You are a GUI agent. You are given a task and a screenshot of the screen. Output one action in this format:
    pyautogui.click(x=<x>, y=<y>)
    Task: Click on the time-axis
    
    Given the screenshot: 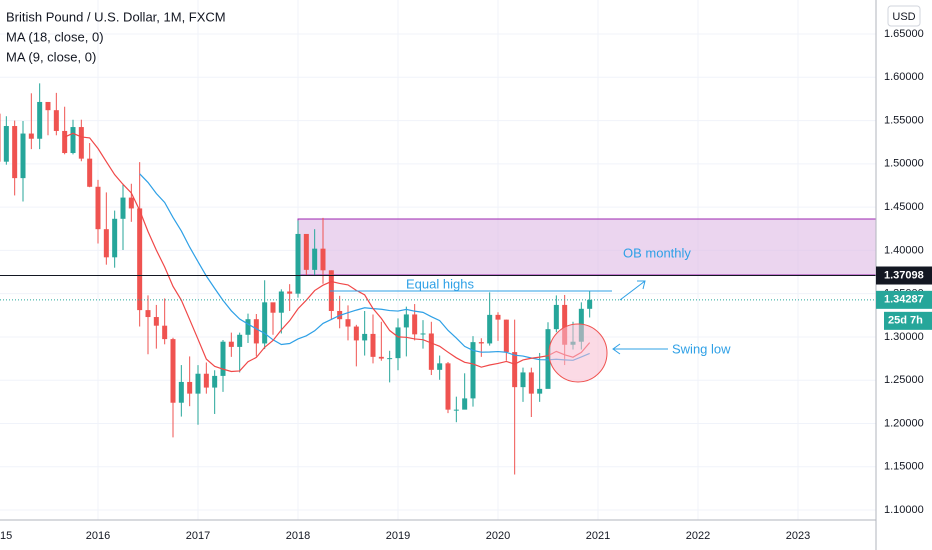 What is the action you would take?
    pyautogui.click(x=438, y=535)
    